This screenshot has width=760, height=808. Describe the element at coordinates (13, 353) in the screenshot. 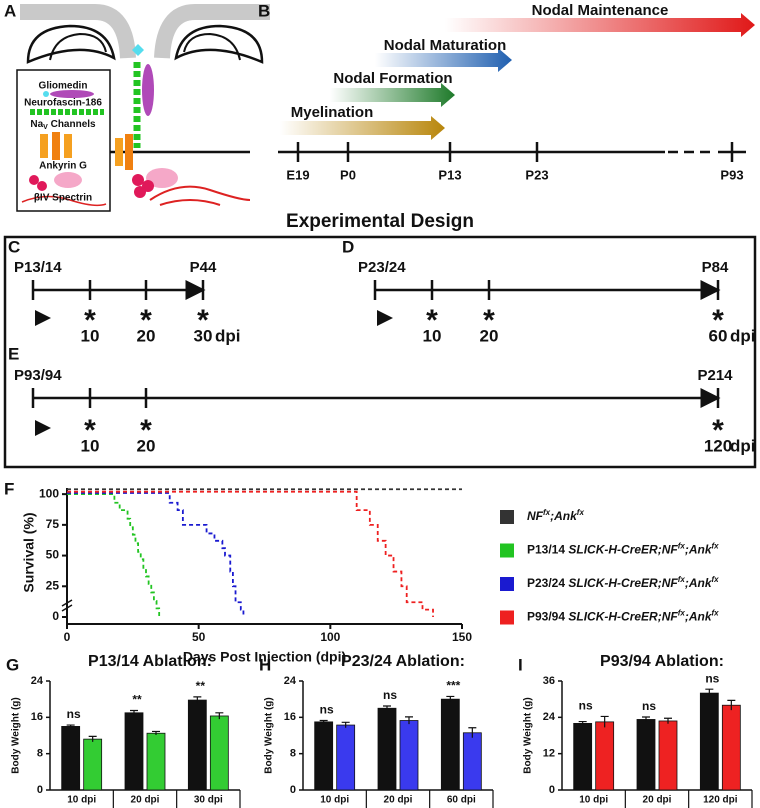

I see `panel-letter: E` at that location.